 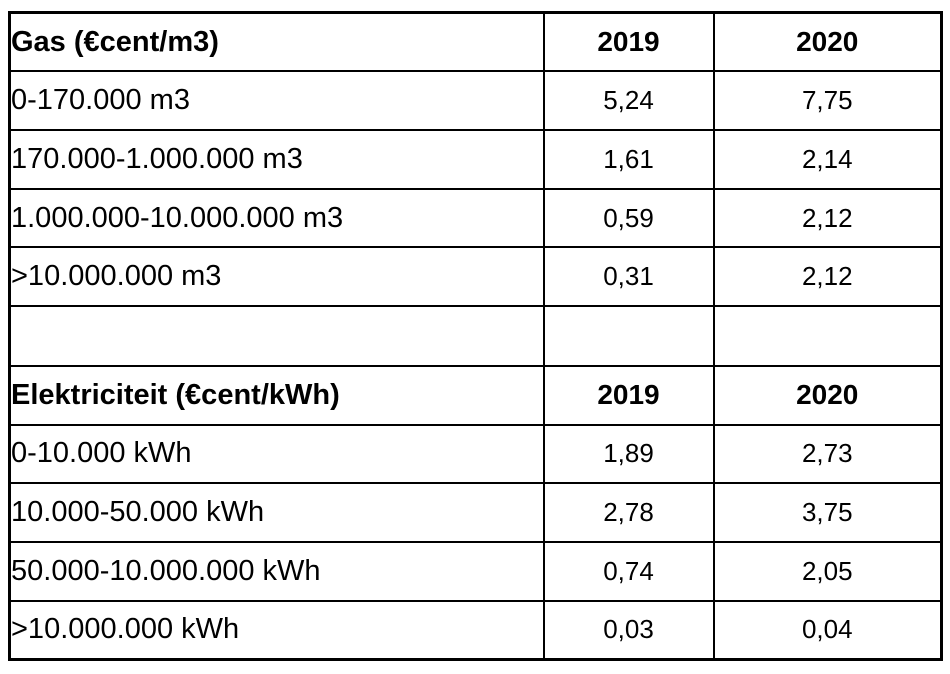 I want to click on gas-header-row: Gas (€cent/m3) 2019 2020, so click(x=475, y=42).